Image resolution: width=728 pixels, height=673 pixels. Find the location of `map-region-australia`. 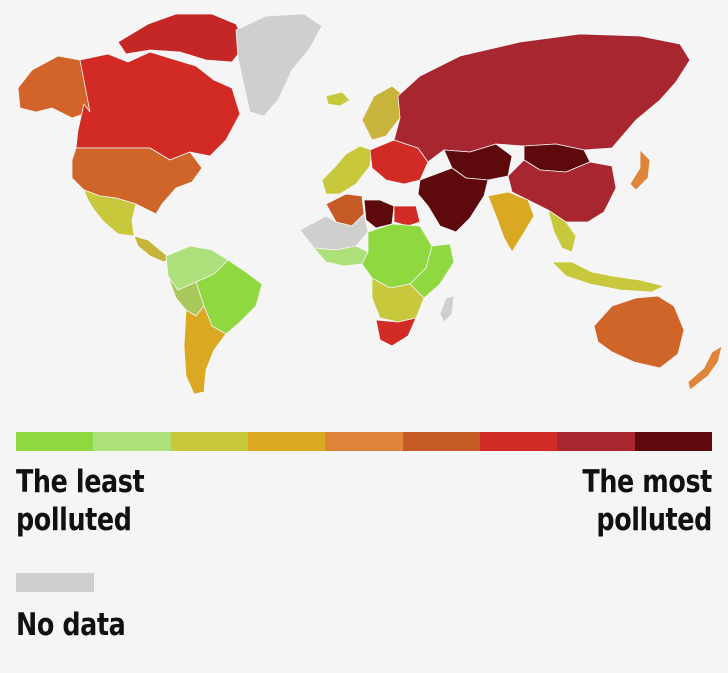

map-region-australia is located at coordinates (639, 332).